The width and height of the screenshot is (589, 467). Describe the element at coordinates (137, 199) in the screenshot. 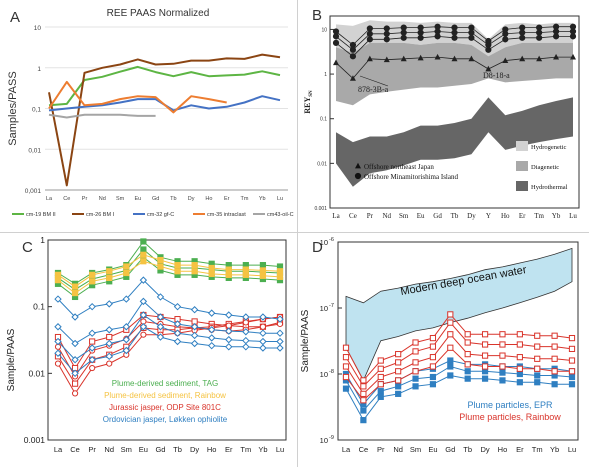

I see `x-tick-label-a: Eu` at that location.